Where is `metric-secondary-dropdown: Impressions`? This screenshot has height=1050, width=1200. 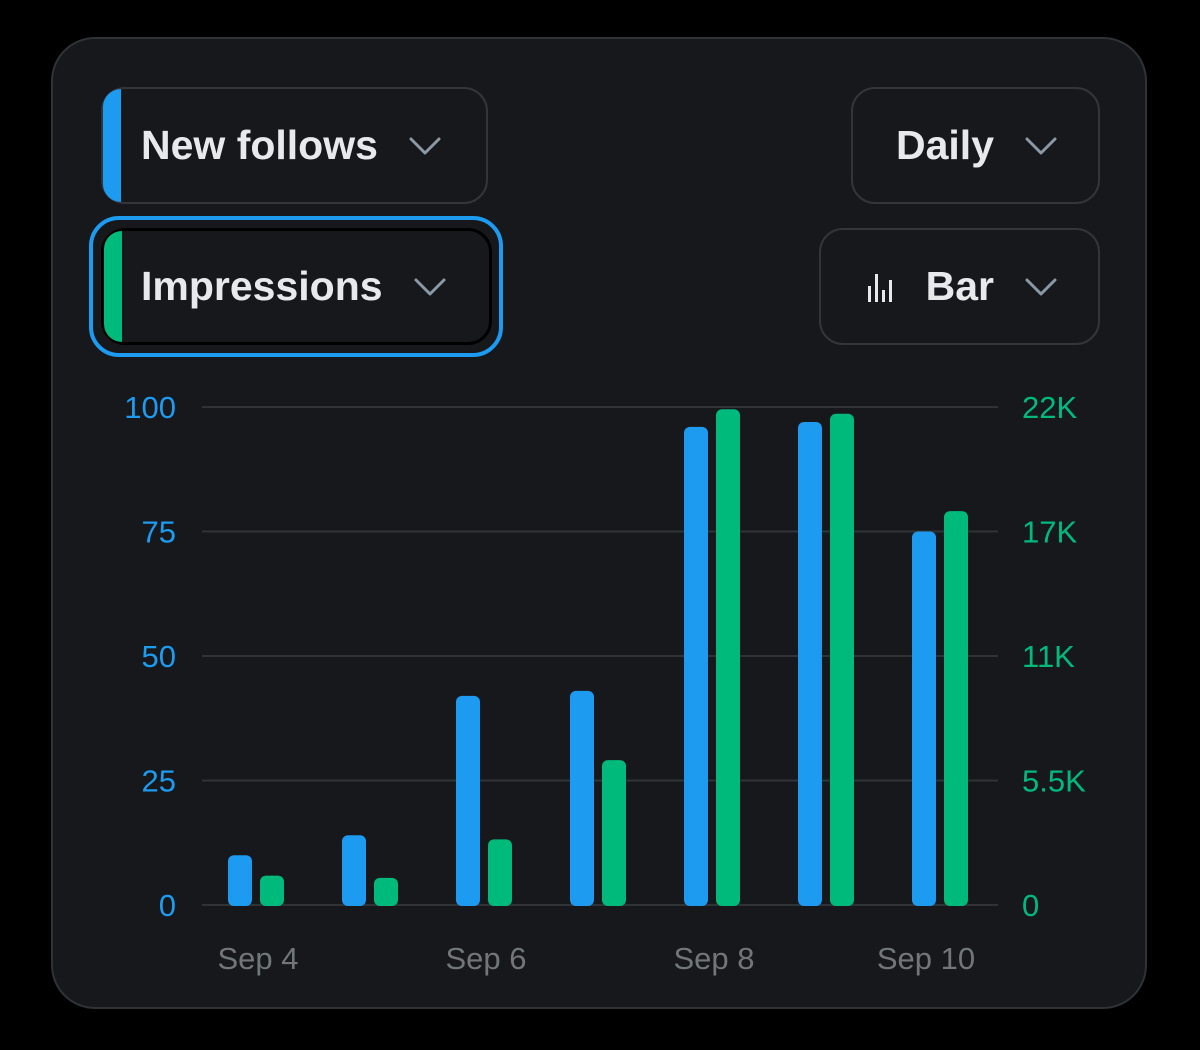 metric-secondary-dropdown: Impressions is located at coordinates (296, 286).